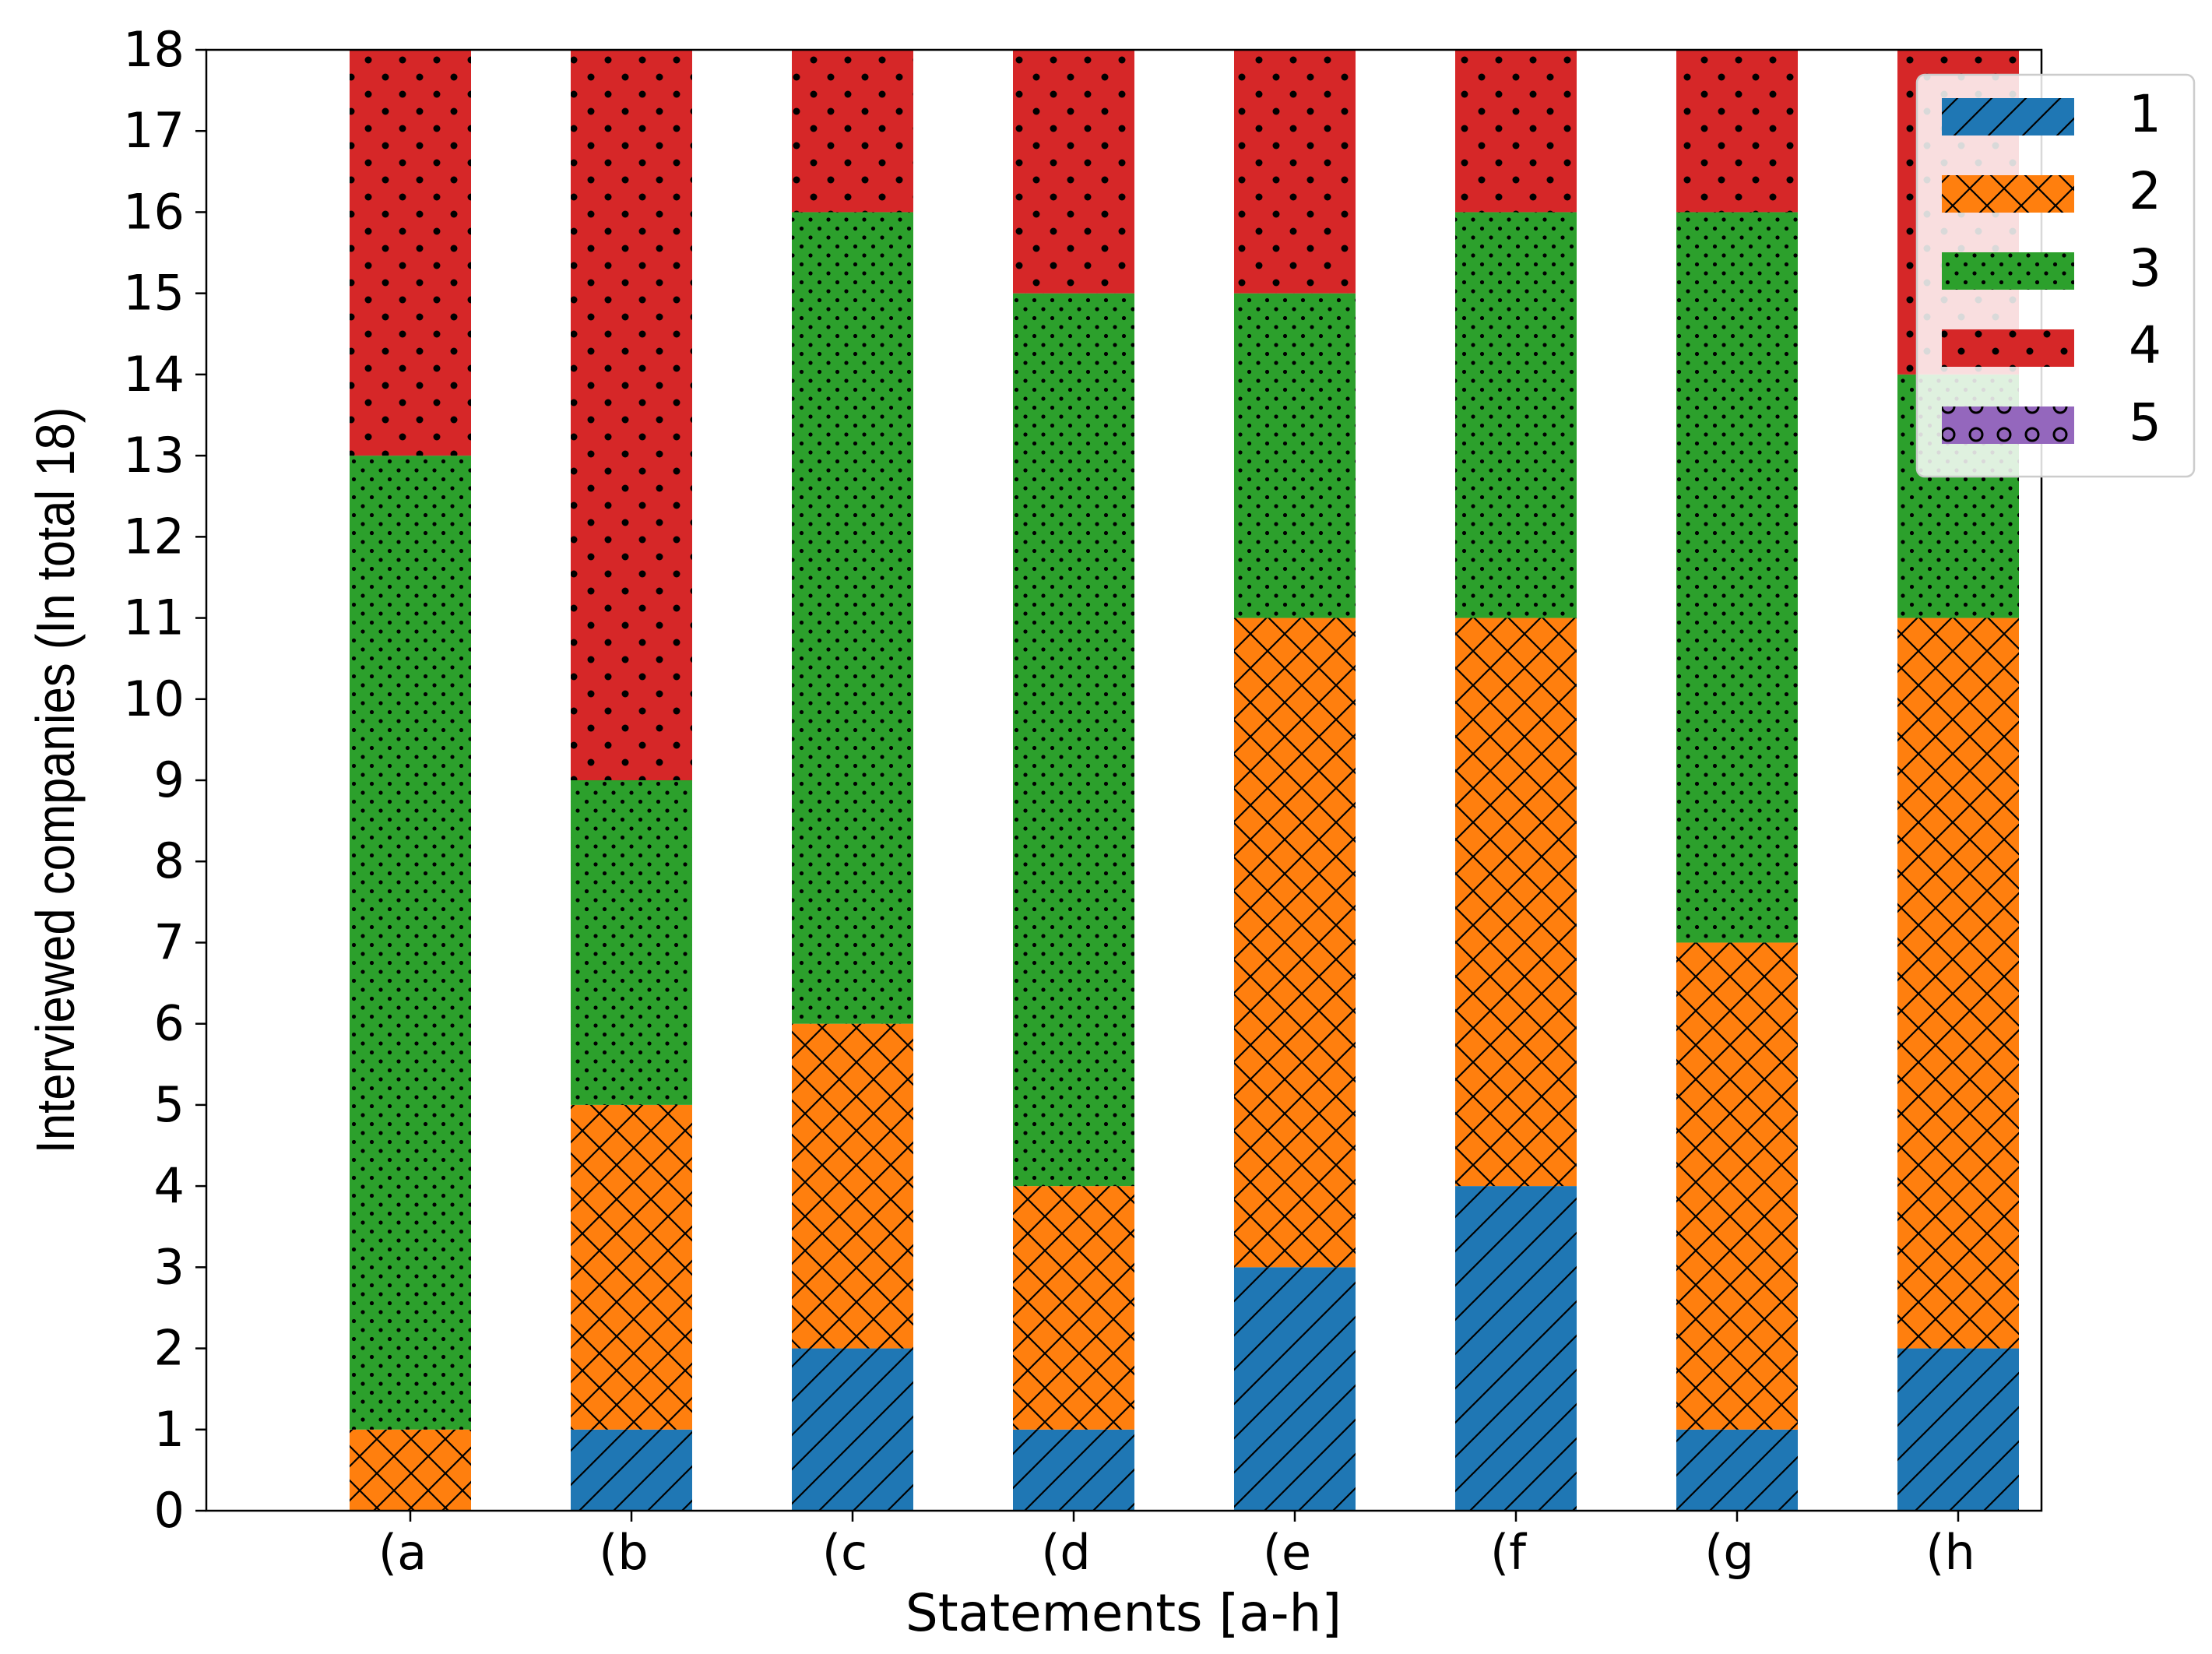 The height and width of the screenshot is (1654, 2212). I want to click on y-tick-label: 16, so click(154, 211).